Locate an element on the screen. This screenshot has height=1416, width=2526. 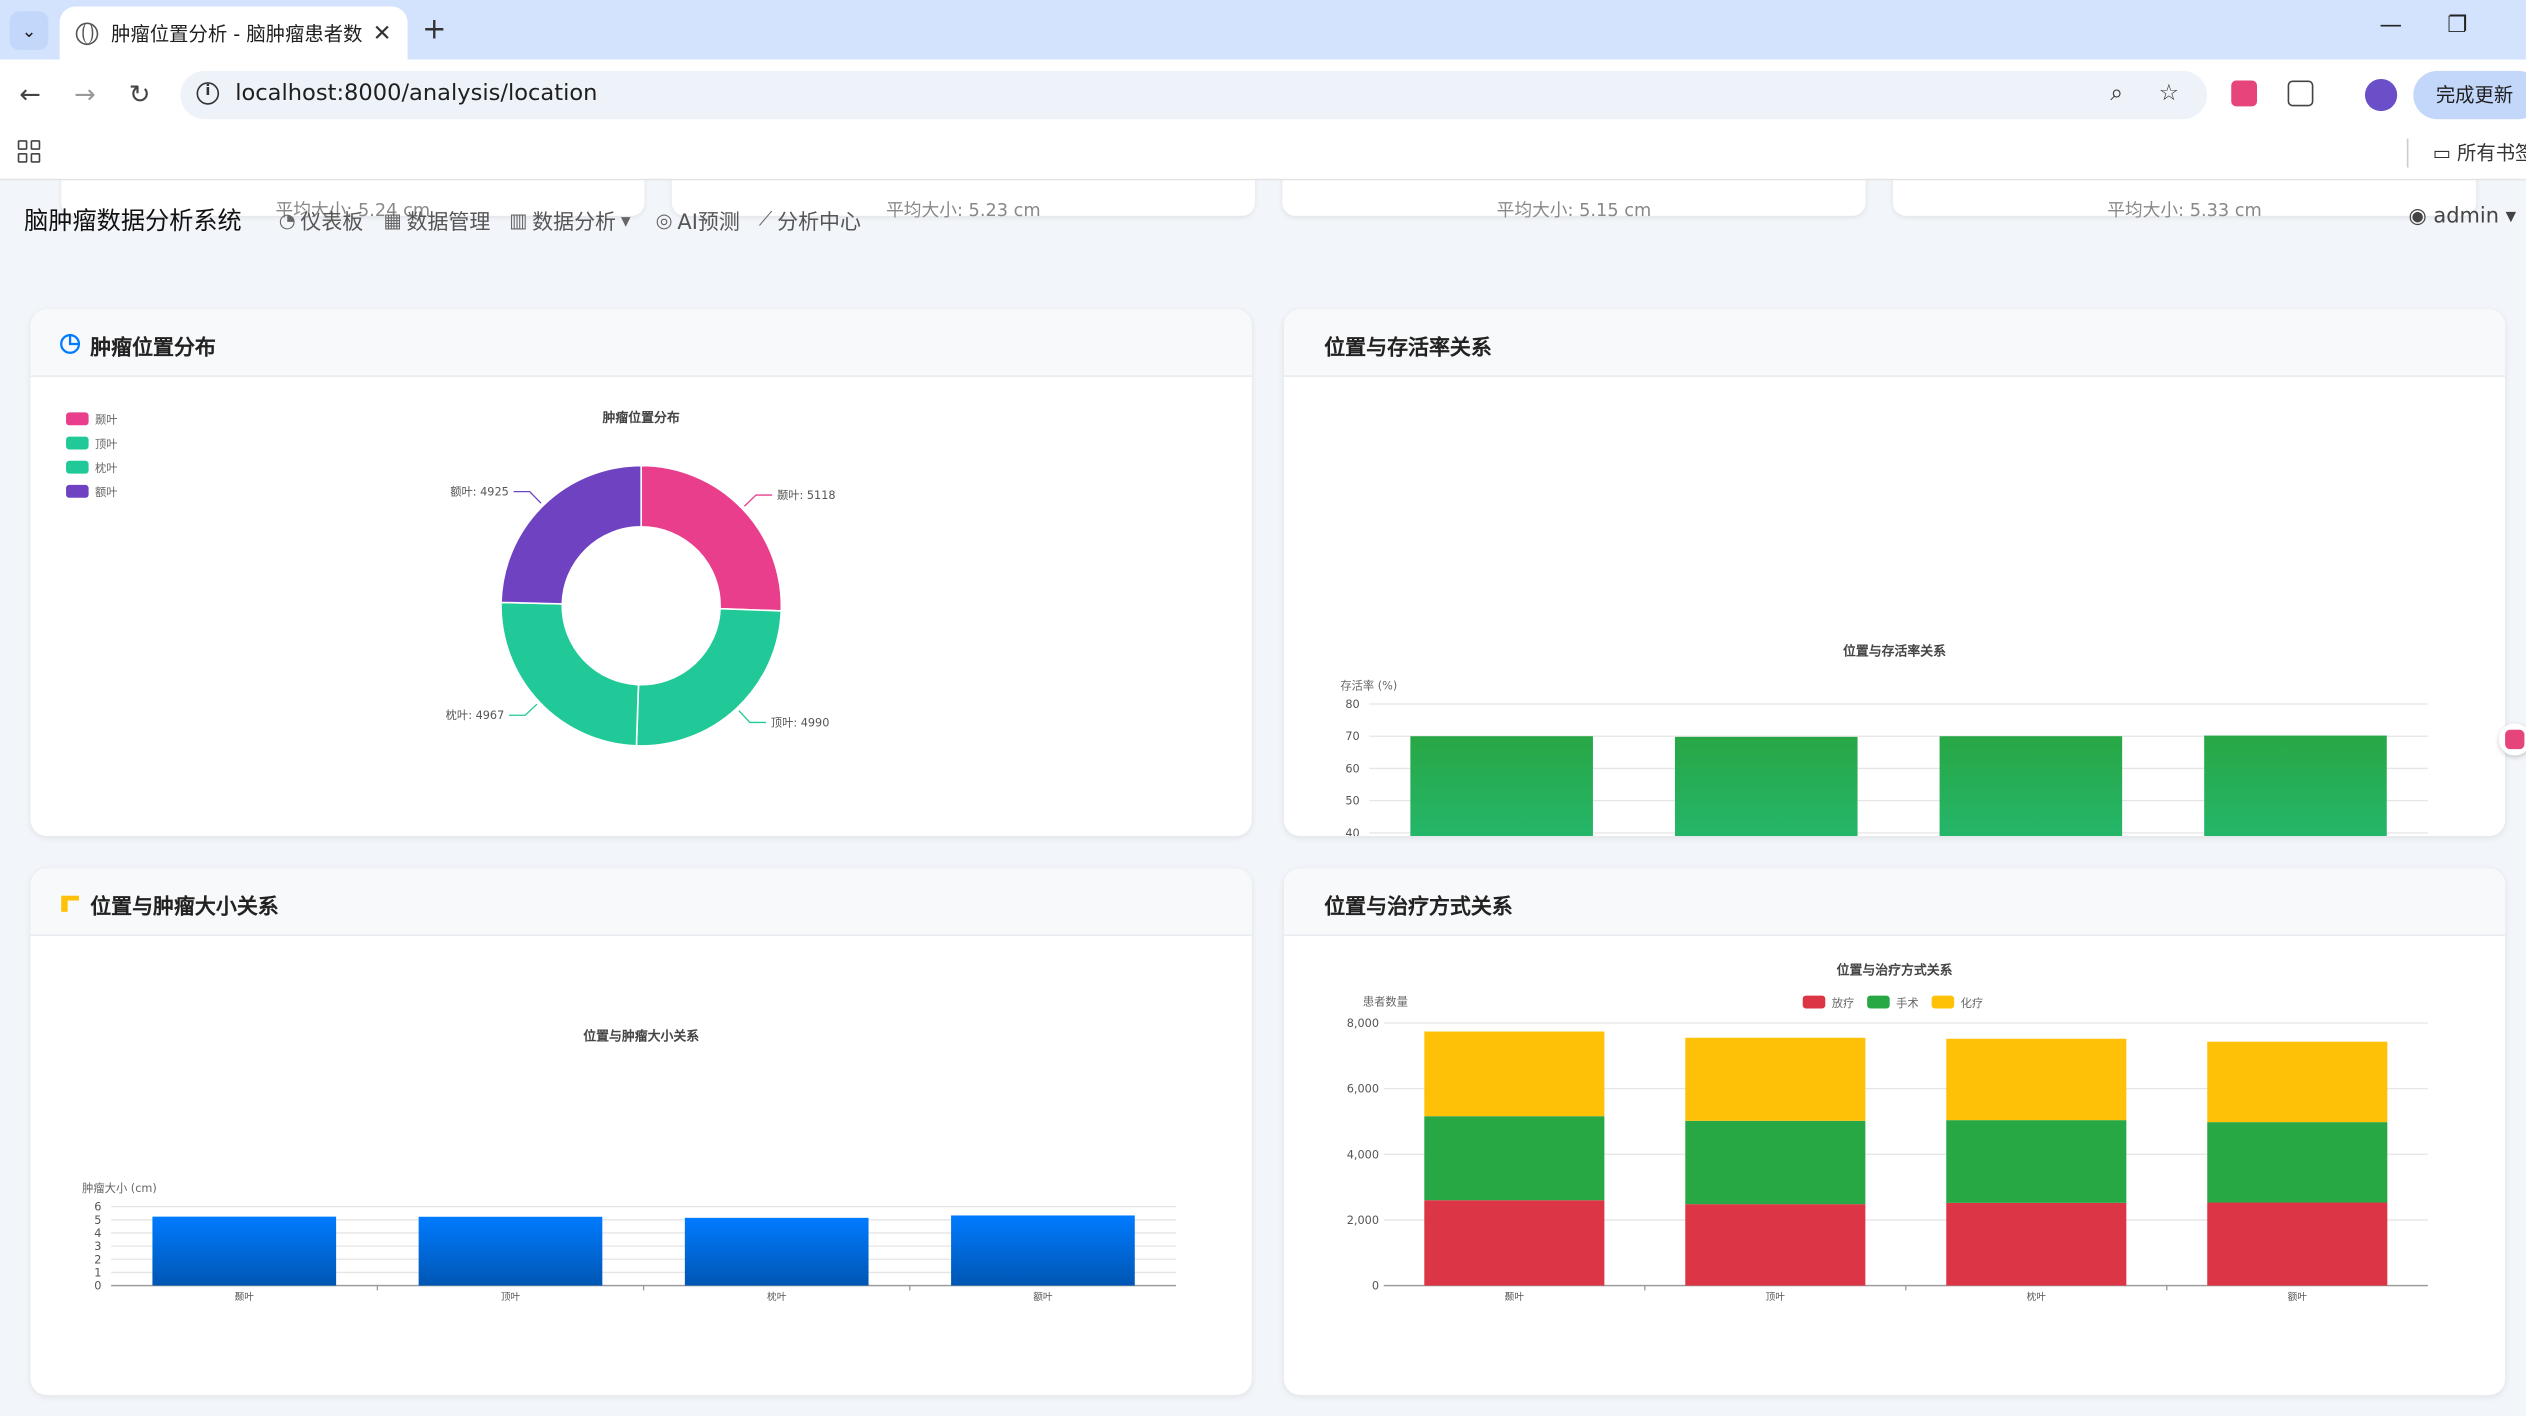
card-title: 位置与肿瘤大小关系 is located at coordinates (184, 907).